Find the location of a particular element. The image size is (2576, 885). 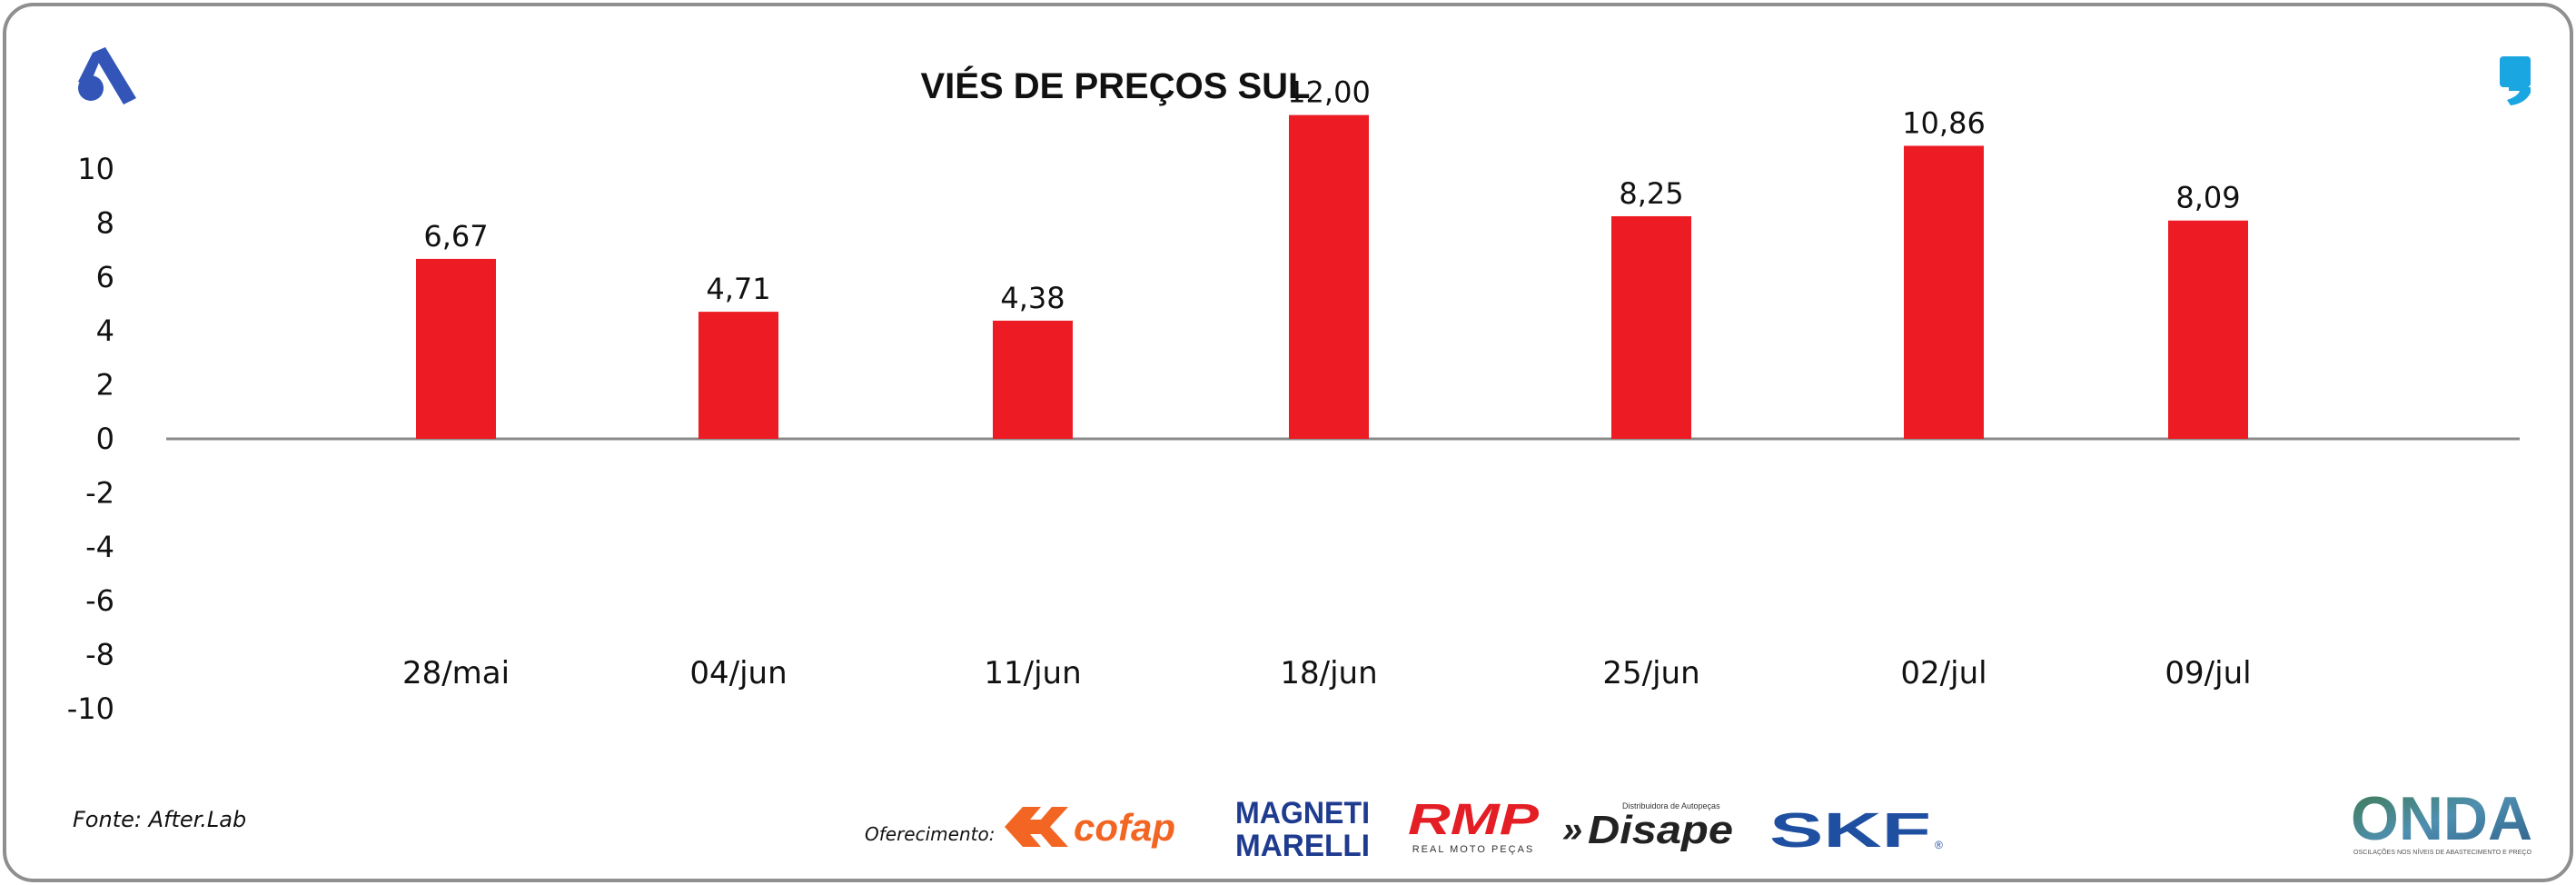

svg-text: MAGNETI is located at coordinates (1302, 813).